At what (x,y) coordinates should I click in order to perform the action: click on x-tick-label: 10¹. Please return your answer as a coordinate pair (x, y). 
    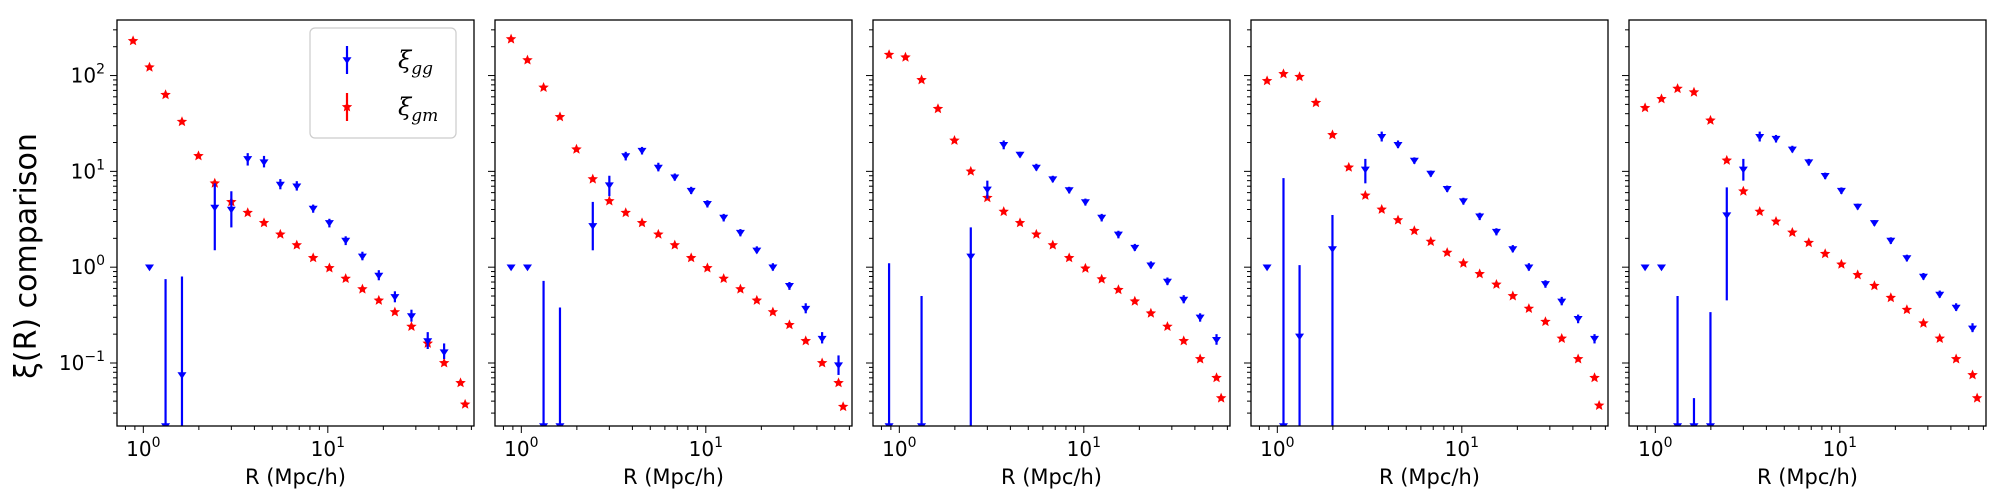
    Looking at the image, I should click on (328, 448).